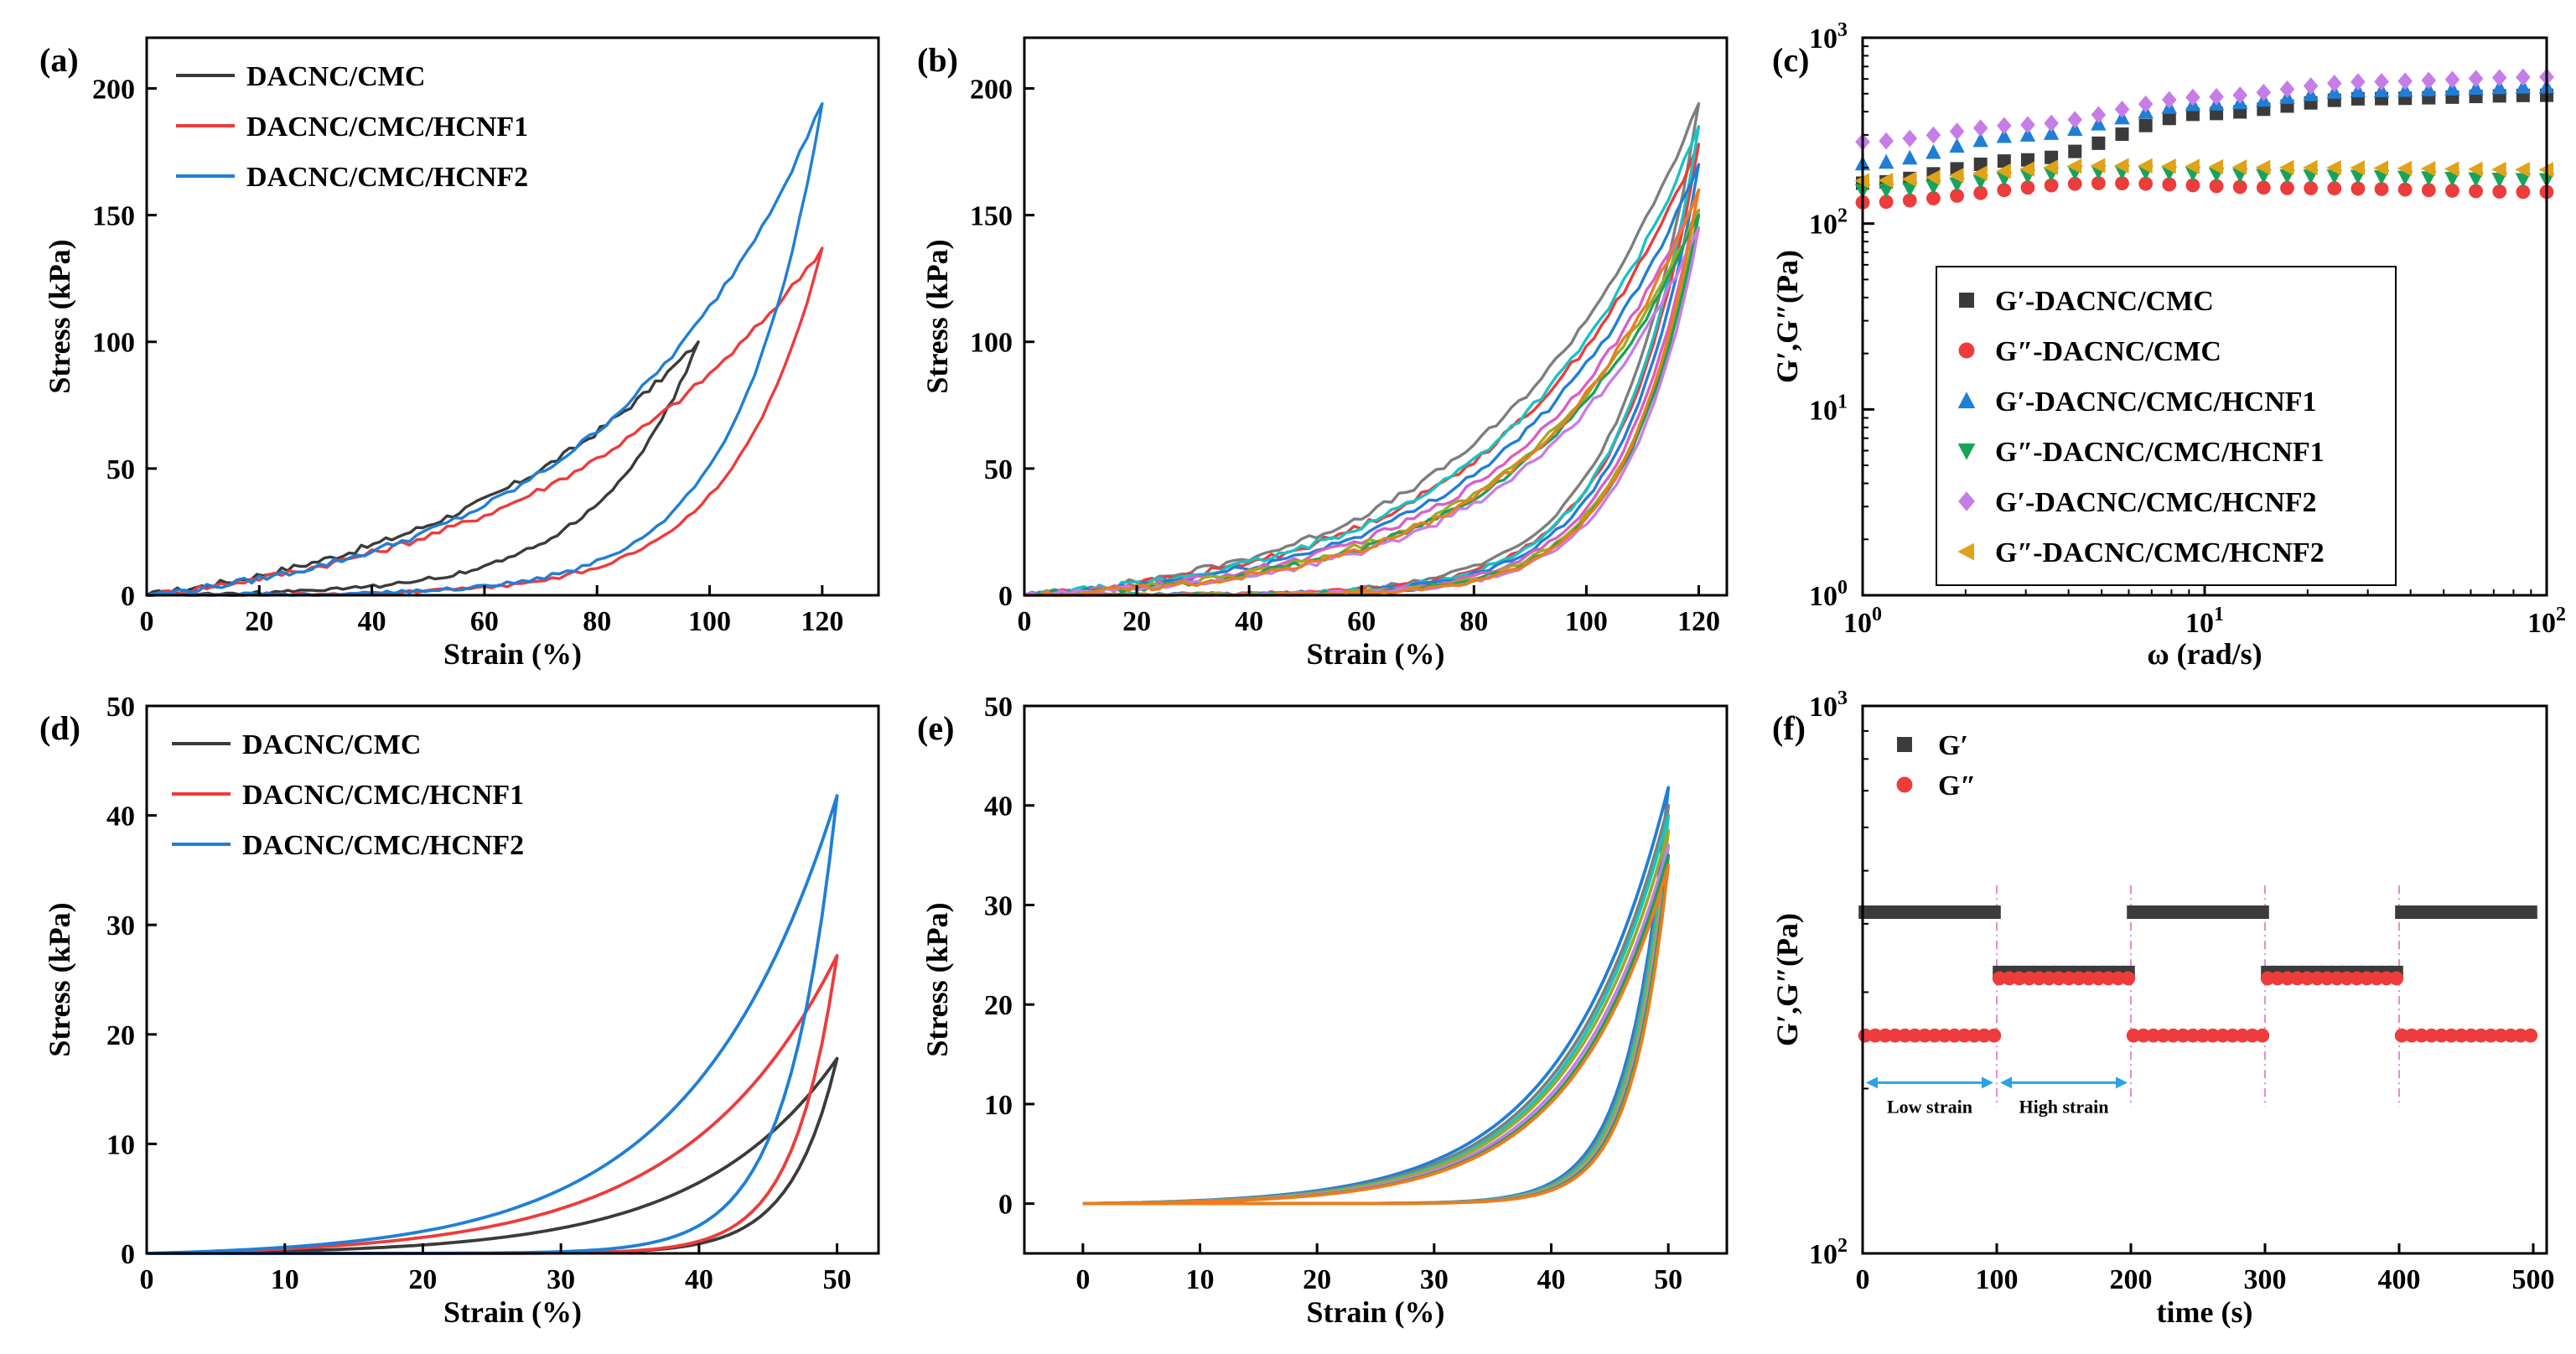  What do you see at coordinates (699, 1279) in the screenshot?
I see `x-tick-label-d: 40` at bounding box center [699, 1279].